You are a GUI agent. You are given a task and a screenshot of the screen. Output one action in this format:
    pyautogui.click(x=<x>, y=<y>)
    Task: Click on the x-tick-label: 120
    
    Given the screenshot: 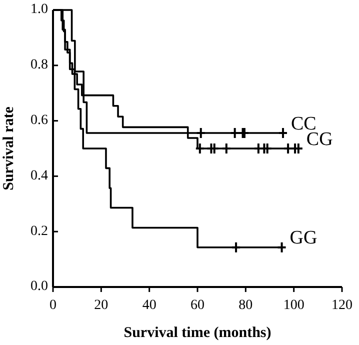 What is the action you would take?
    pyautogui.click(x=342, y=305)
    